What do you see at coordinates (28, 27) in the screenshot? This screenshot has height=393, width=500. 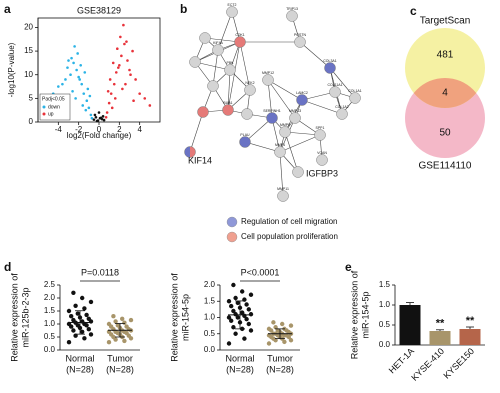 I see `y-tick-label: 20` at bounding box center [28, 27].